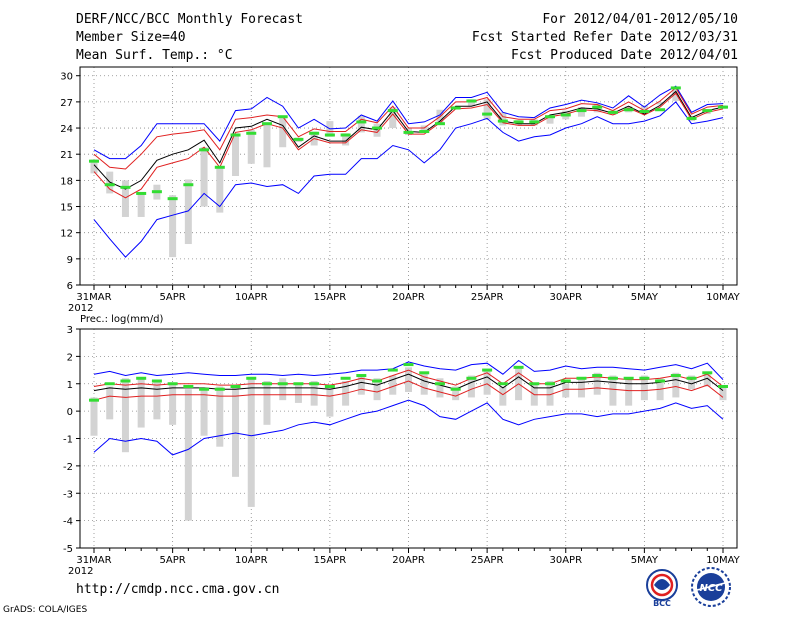 This screenshot has height=618, width=800. What do you see at coordinates (121, 319) in the screenshot?
I see `precip-panel-label: Prec.: log(mm/d)` at bounding box center [121, 319].